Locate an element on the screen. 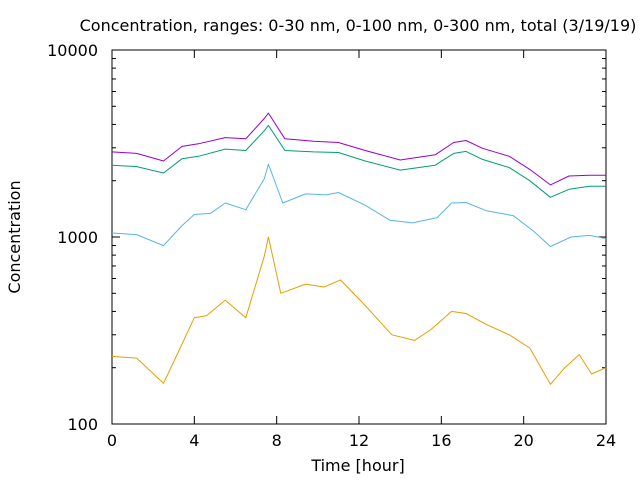  x-tick-label: 4 is located at coordinates (194, 440).